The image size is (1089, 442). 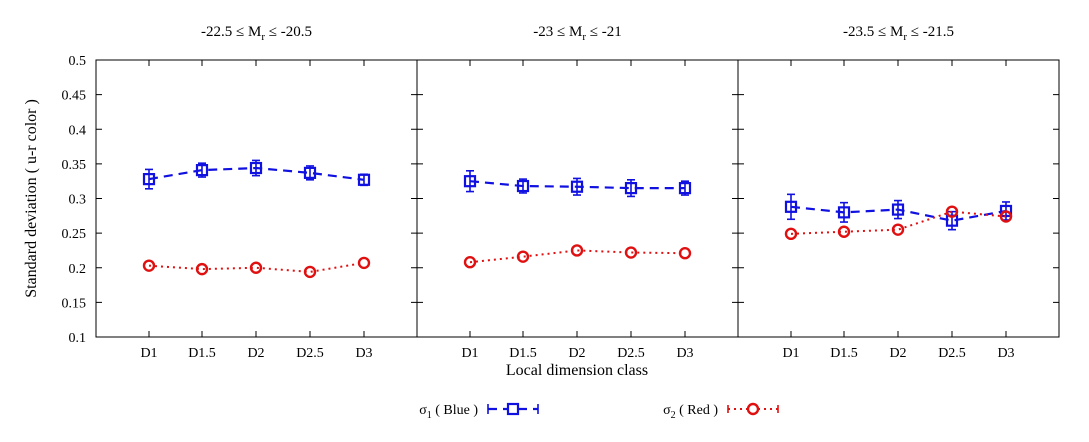 I want to click on panel-title: -22.5 ≤ Mr ≤ -20.5, so click(x=256, y=33).